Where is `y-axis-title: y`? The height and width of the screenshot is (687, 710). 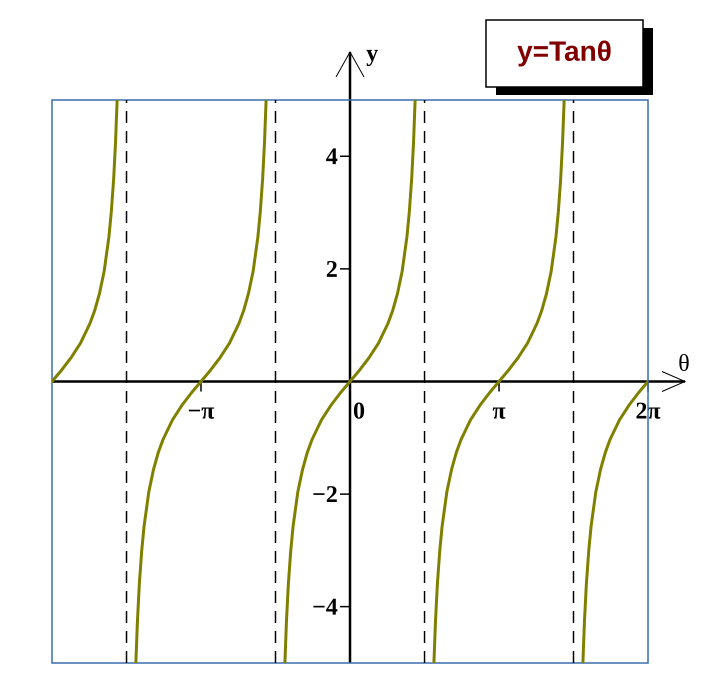 y-axis-title: y is located at coordinates (372, 58).